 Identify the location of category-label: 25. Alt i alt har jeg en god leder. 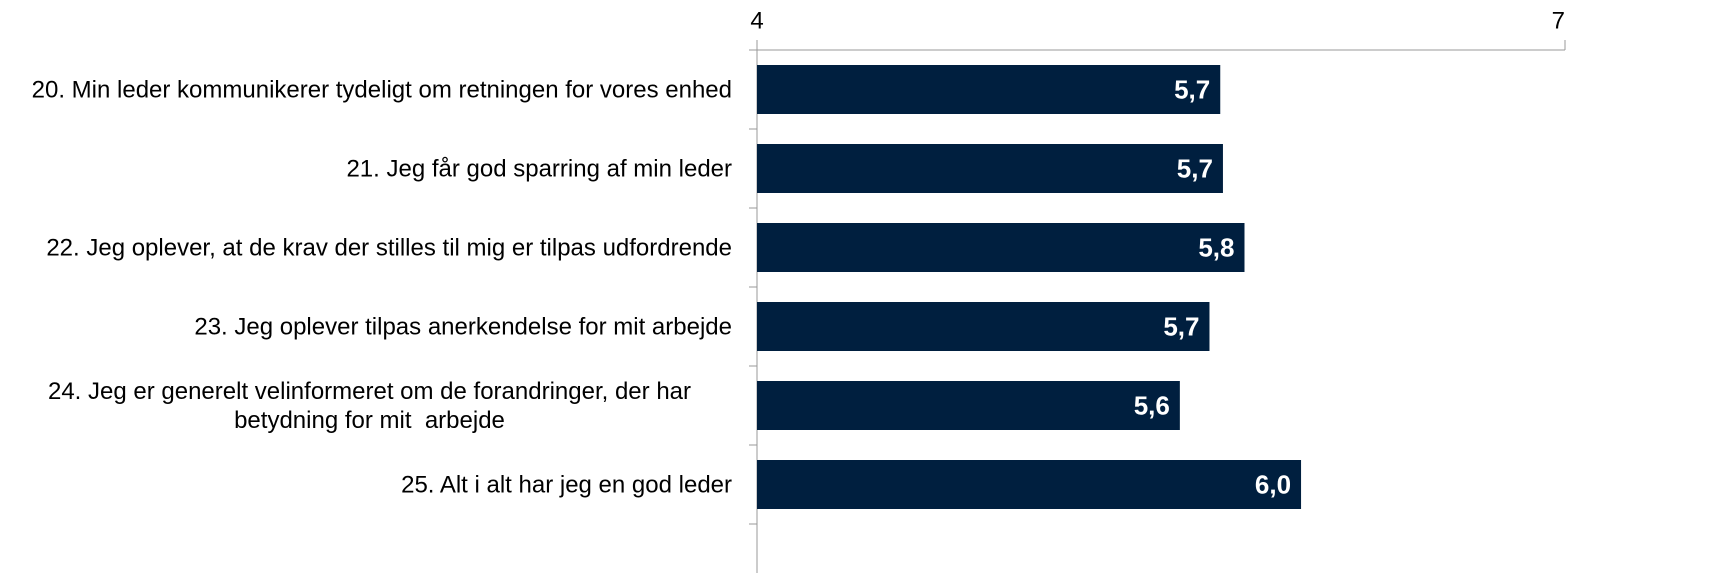
(566, 484).